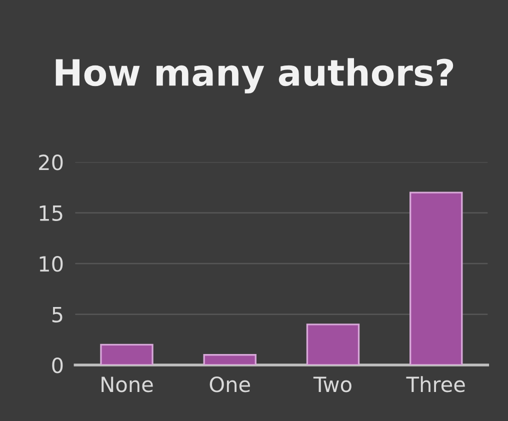 The width and height of the screenshot is (508, 421). I want to click on x-tick-label: Three, so click(435, 384).